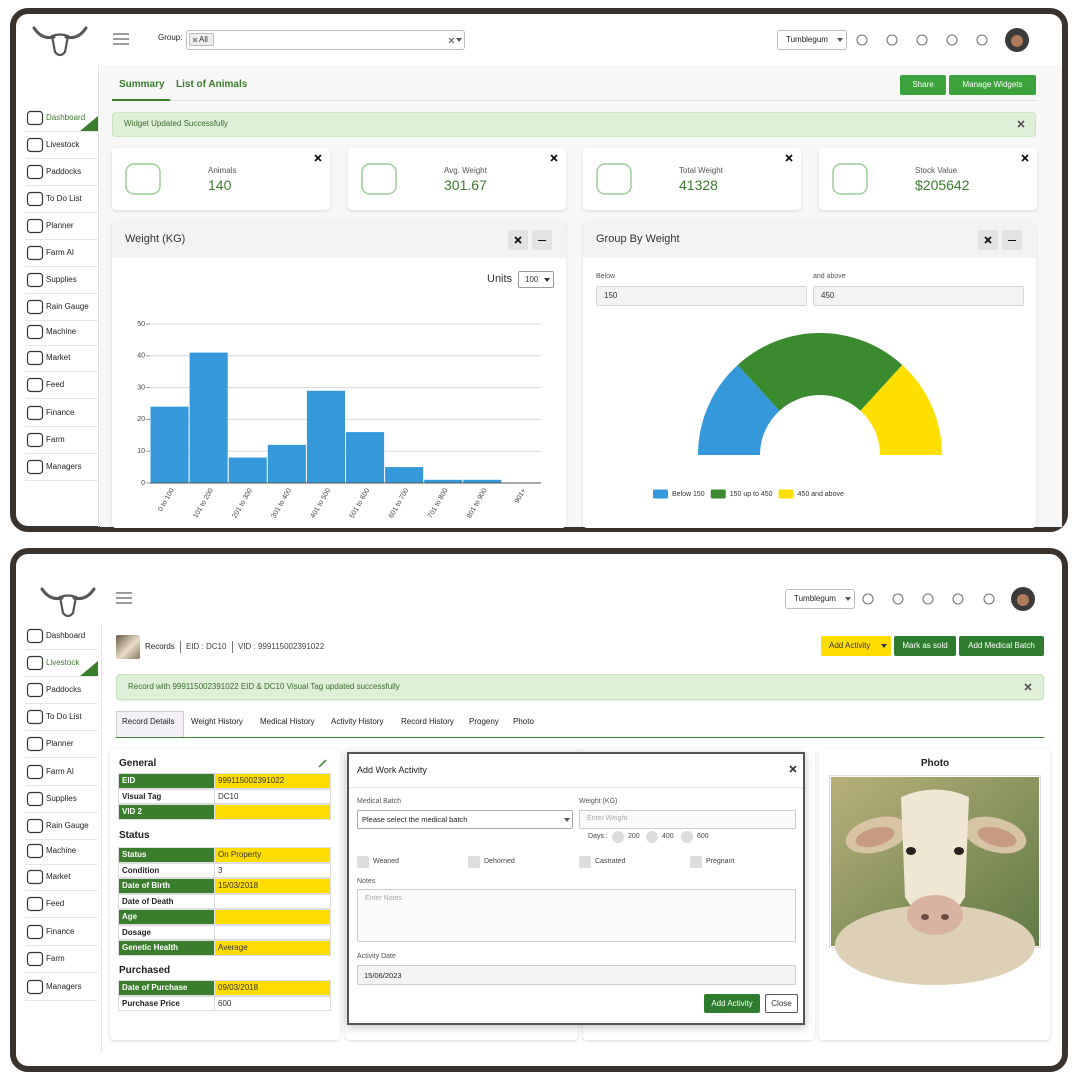 The height and width of the screenshot is (1080, 1080). I want to click on share-button-label: Share, so click(923, 85).